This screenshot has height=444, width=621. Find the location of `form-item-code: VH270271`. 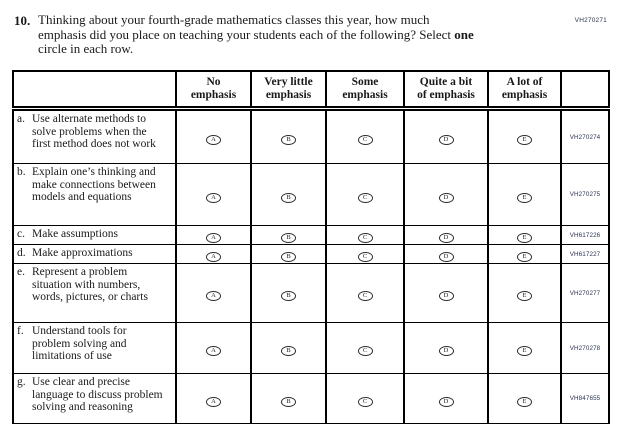

form-item-code: VH270271 is located at coordinates (590, 20).